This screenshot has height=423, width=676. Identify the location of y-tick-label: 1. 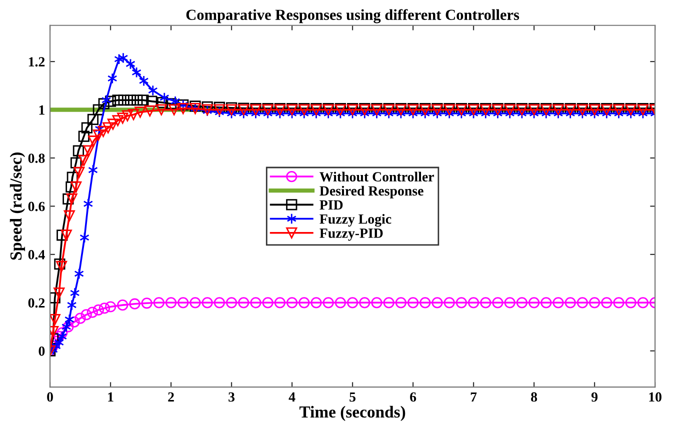
(41, 110).